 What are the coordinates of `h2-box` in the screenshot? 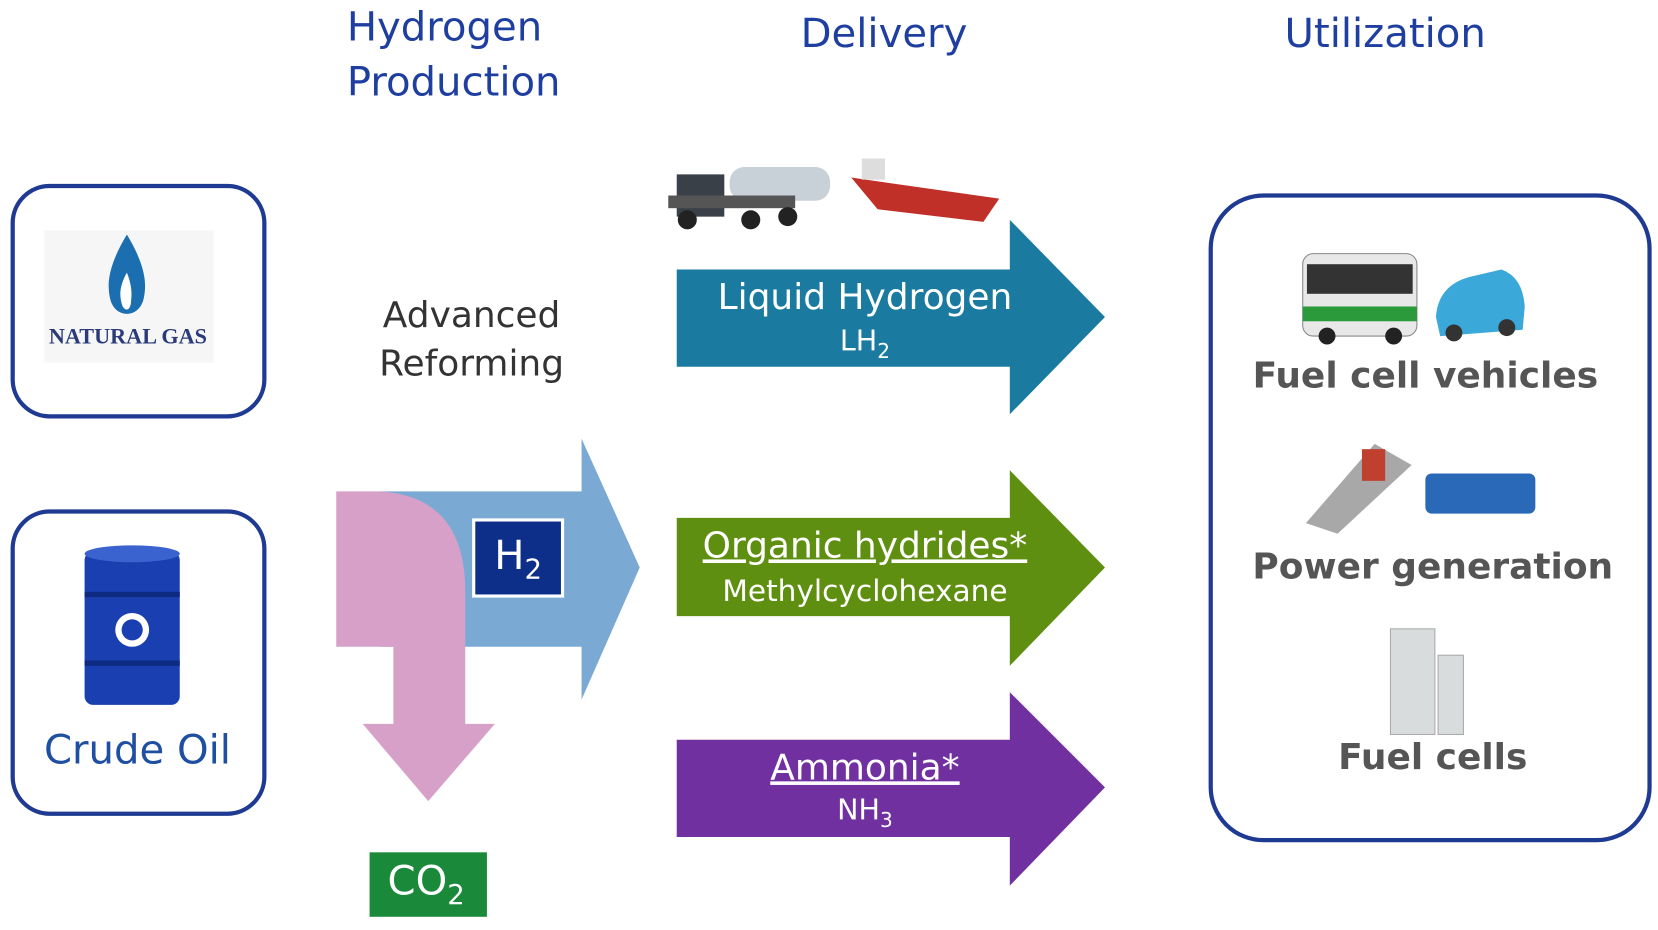 It's located at (518, 558).